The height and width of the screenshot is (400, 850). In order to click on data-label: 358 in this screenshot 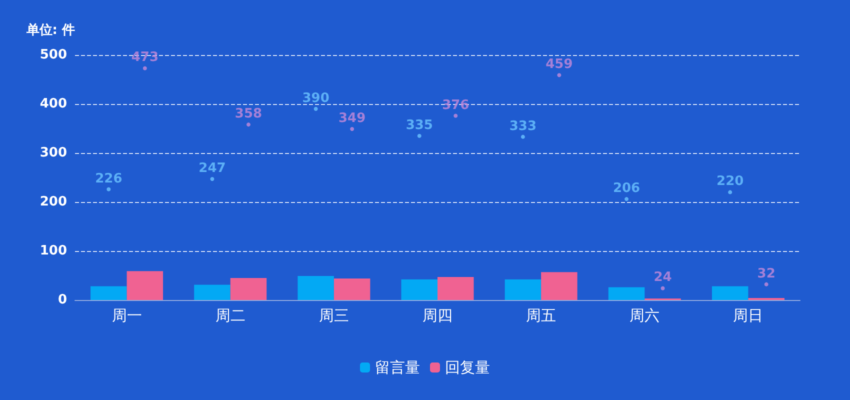, I will do `click(248, 114)`.